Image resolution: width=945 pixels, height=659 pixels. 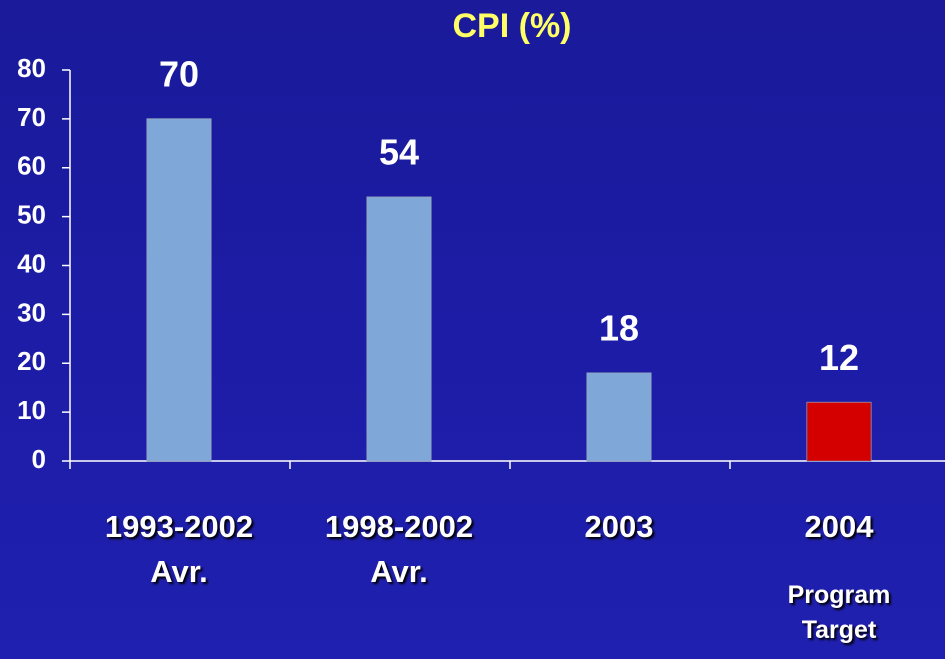 What do you see at coordinates (31, 312) in the screenshot?
I see `y-tick-label: 30` at bounding box center [31, 312].